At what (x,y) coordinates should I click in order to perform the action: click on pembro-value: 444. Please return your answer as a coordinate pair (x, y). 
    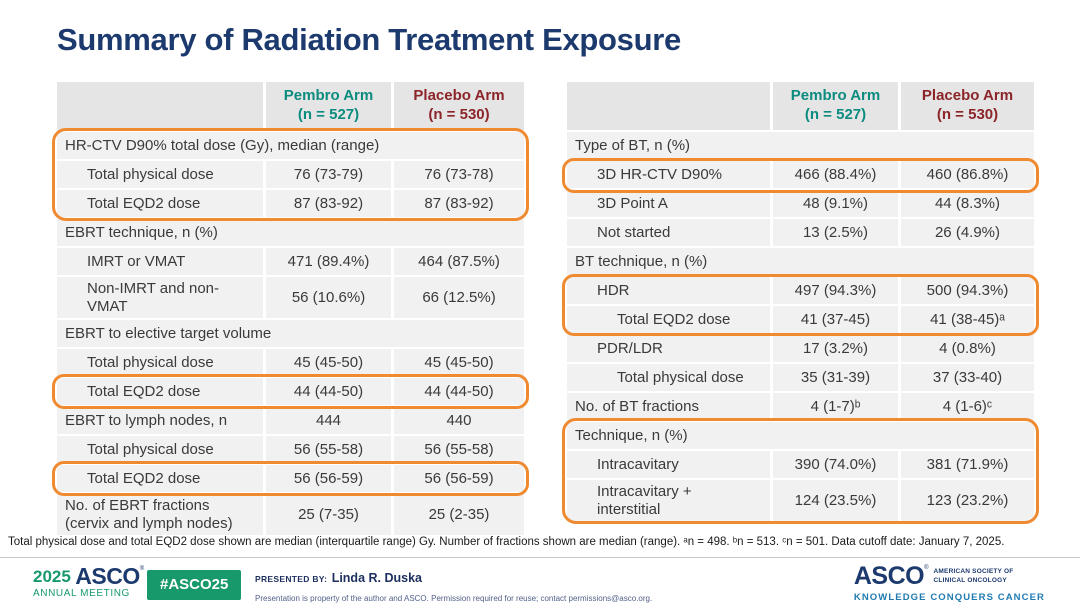
    Looking at the image, I should click on (328, 420).